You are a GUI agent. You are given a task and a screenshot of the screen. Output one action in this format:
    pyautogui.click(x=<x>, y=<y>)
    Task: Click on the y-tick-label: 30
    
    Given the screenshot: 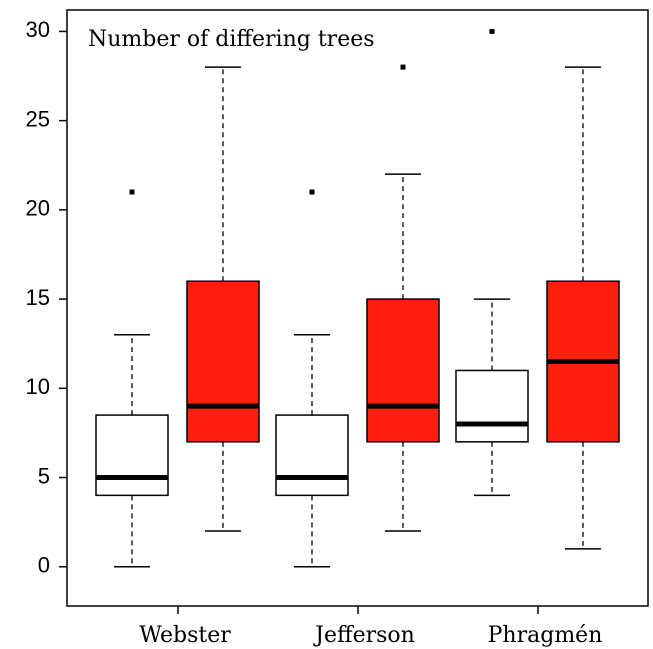 What is the action you would take?
    pyautogui.click(x=38, y=29)
    